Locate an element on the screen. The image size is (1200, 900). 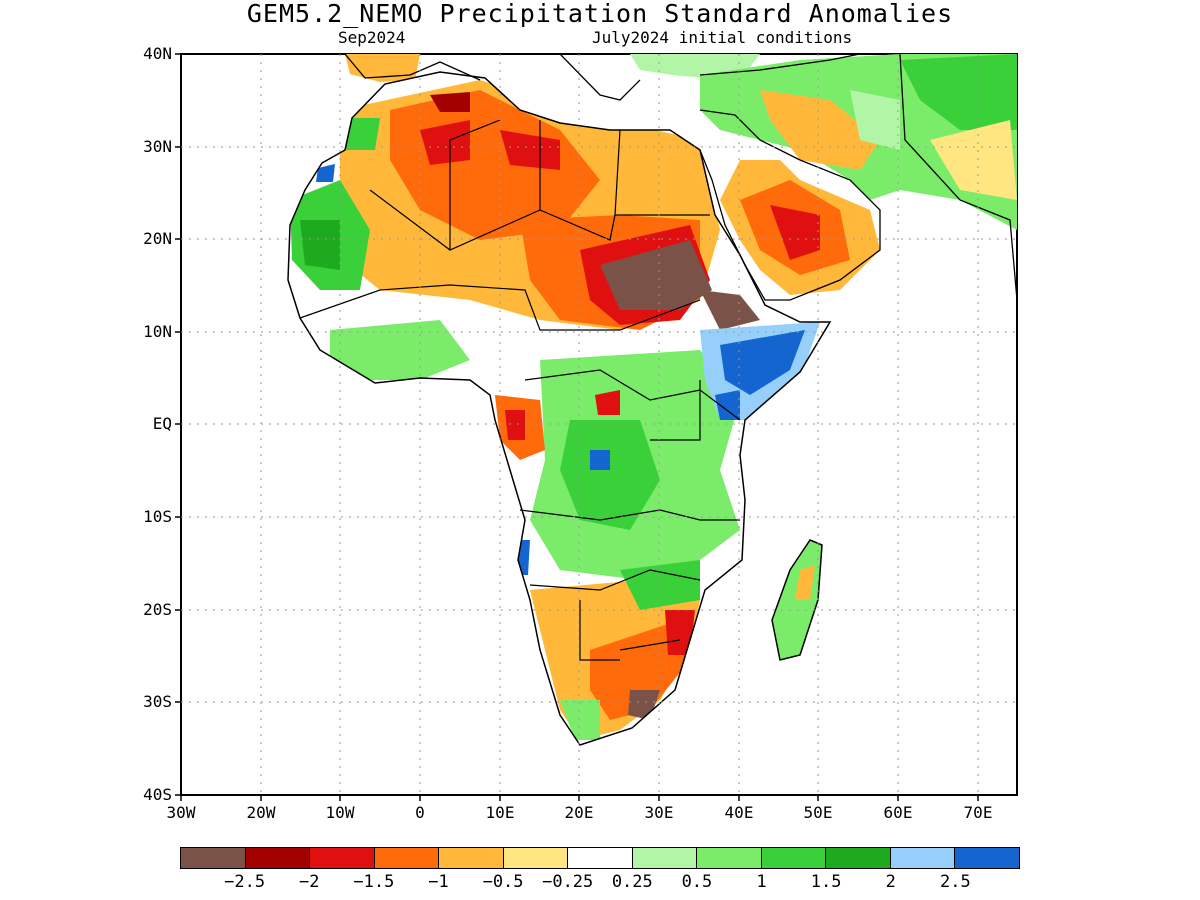
lat-label: 40S is located at coordinates (157, 794).